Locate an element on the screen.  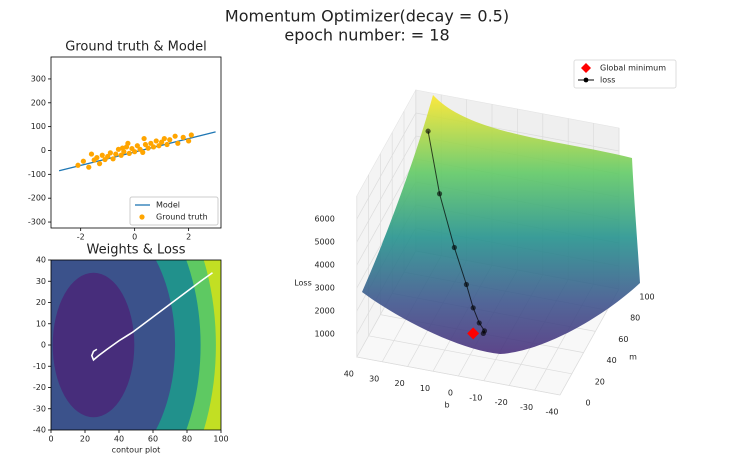
x-axis-label: b is located at coordinates (446, 405).